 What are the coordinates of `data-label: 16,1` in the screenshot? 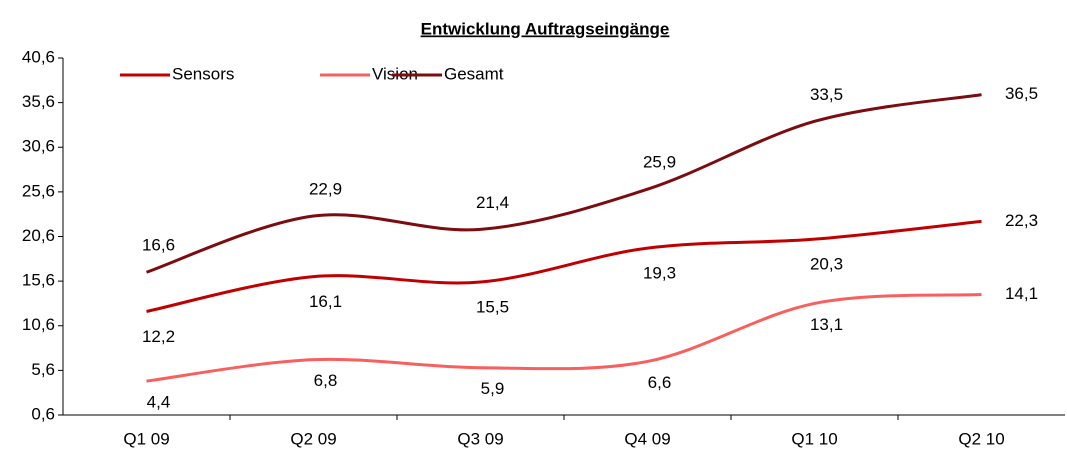 It's located at (325, 301).